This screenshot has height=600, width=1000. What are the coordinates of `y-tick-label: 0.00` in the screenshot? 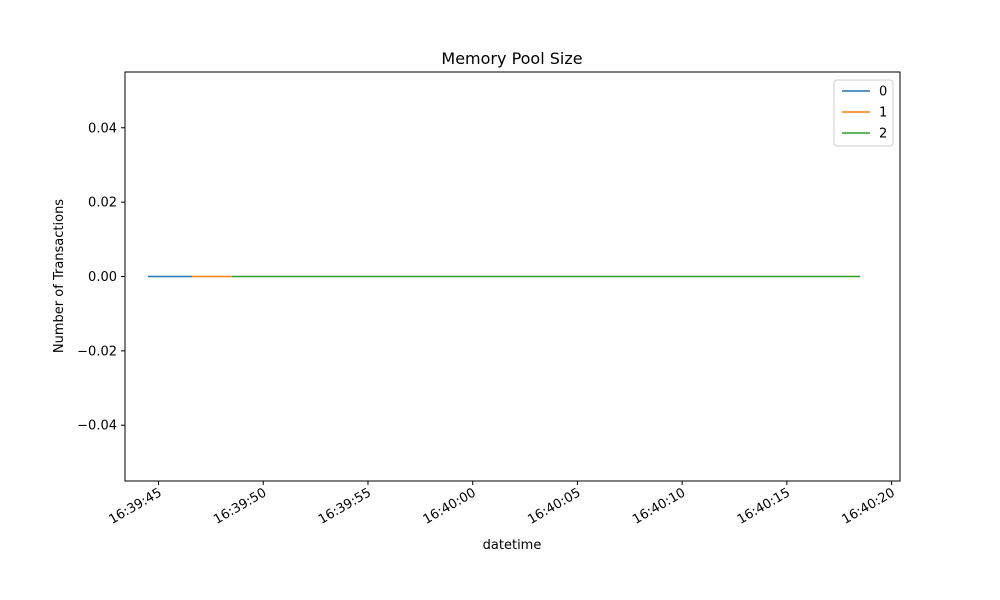 It's located at (102, 277).